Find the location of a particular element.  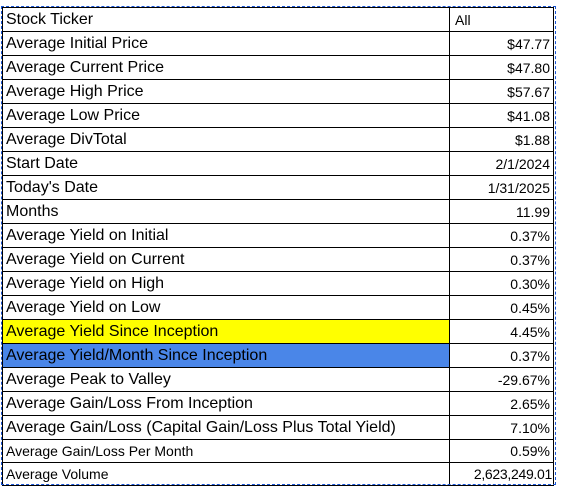

cell-label: Average Gain/Loss Per Month is located at coordinates (226, 451).